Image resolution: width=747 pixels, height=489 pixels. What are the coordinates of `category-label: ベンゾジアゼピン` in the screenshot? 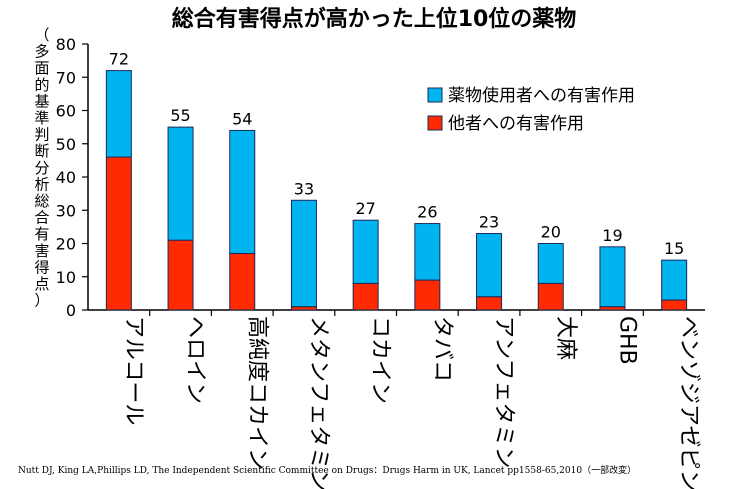 It's located at (688, 402).